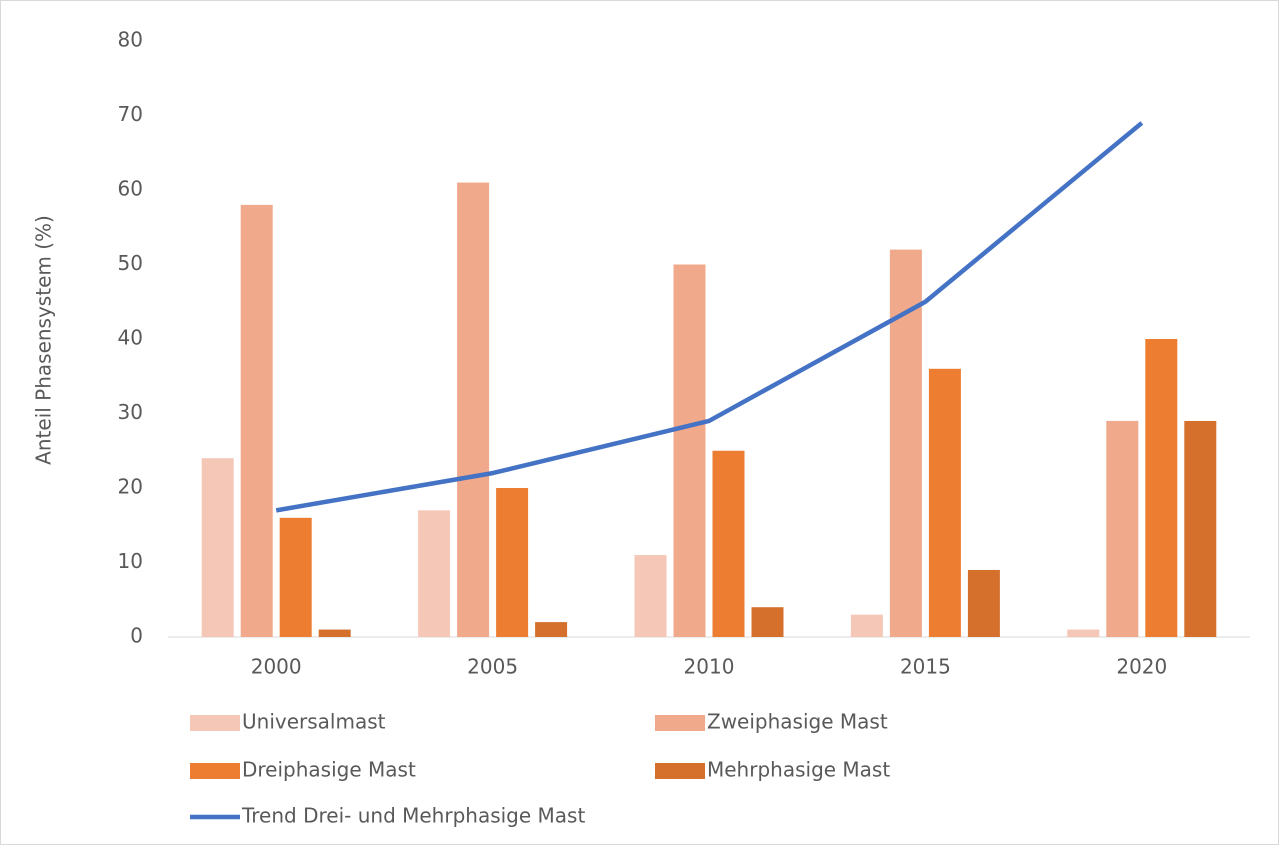 The height and width of the screenshot is (845, 1279). Describe the element at coordinates (130, 189) in the screenshot. I see `y-tick-label: 60` at that location.